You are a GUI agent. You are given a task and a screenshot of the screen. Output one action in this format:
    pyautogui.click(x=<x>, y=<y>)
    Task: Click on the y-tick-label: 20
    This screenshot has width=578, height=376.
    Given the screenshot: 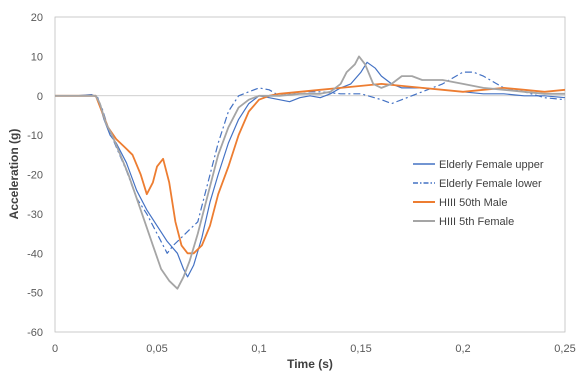 What is the action you would take?
    pyautogui.click(x=37, y=18)
    